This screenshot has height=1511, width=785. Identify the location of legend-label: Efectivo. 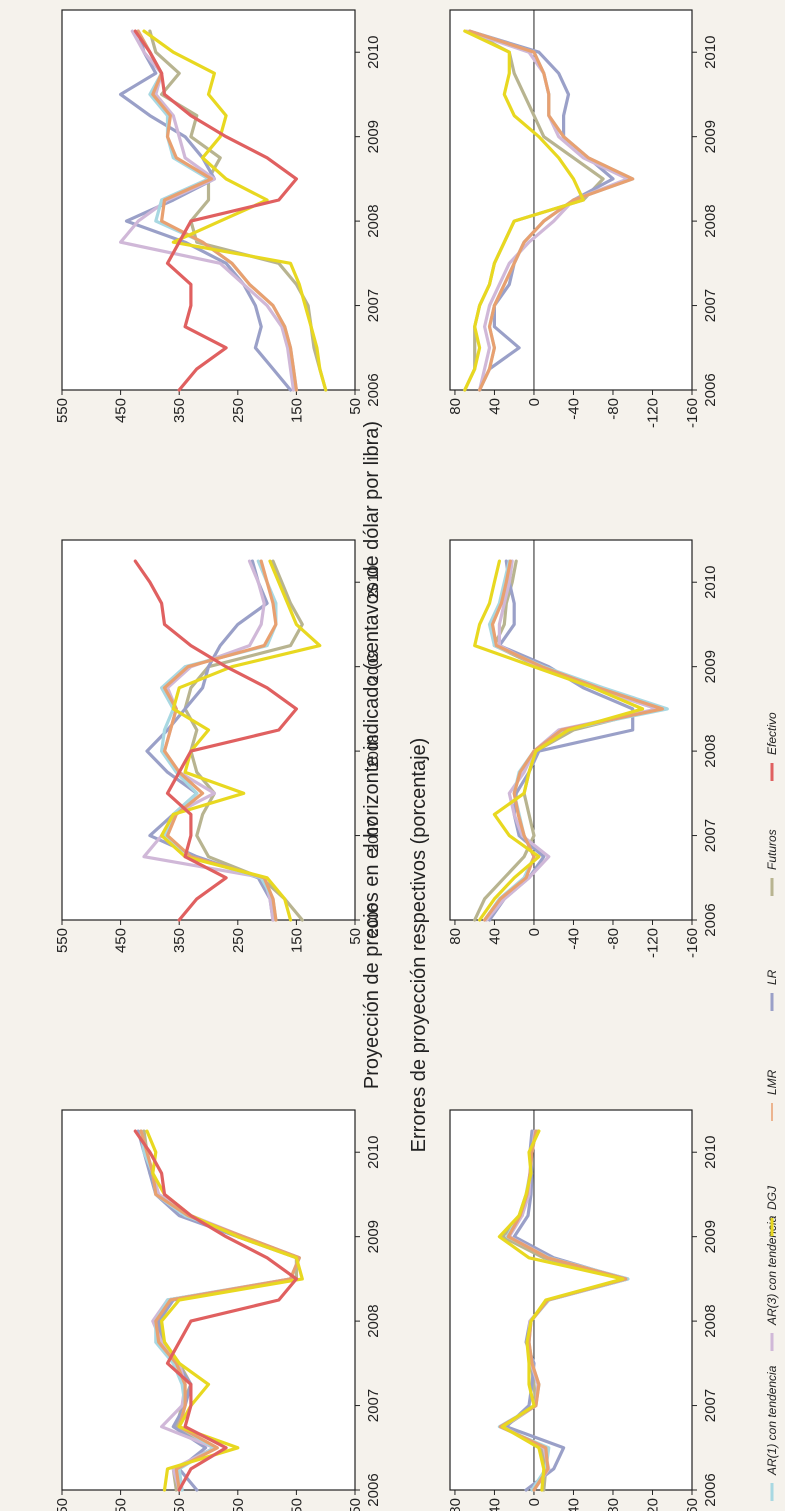
(772, 733).